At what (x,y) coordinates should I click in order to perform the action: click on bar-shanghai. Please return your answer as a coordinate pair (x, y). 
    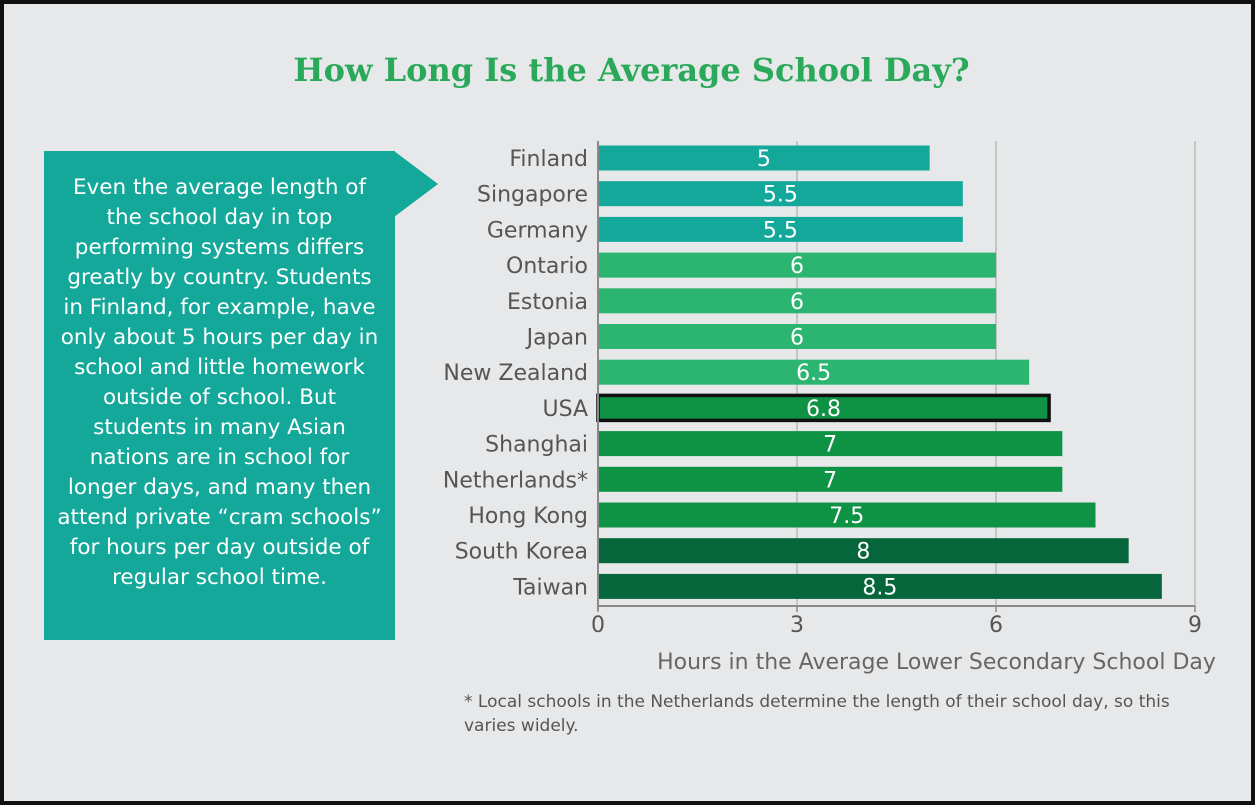
    Looking at the image, I should click on (830, 444).